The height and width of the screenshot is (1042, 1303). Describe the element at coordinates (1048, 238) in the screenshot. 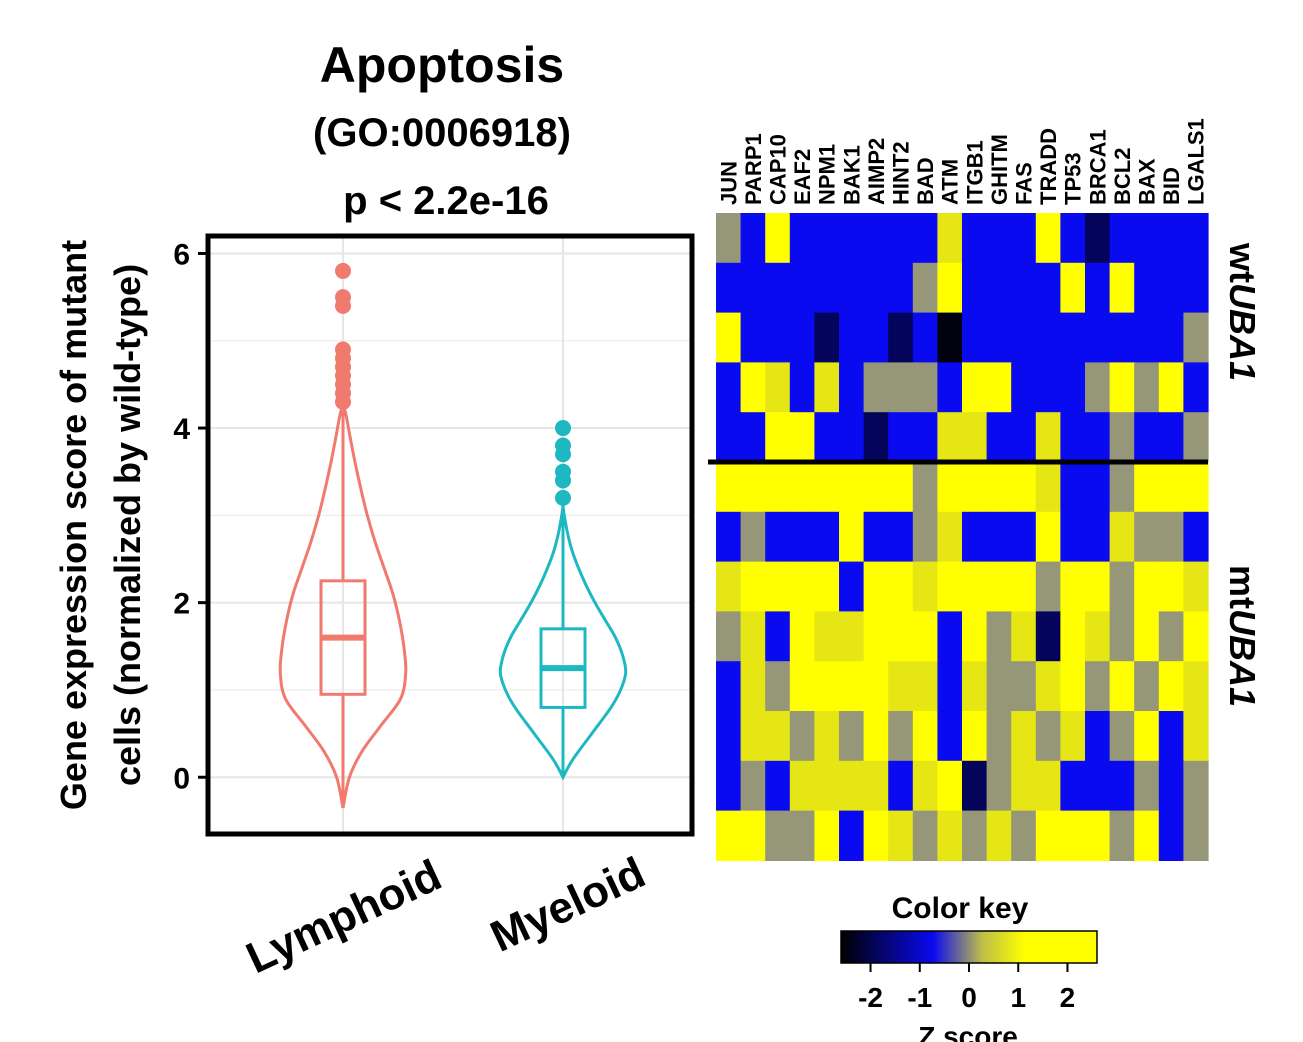

I see `heatmap-cell-r0-TRADD` at that location.